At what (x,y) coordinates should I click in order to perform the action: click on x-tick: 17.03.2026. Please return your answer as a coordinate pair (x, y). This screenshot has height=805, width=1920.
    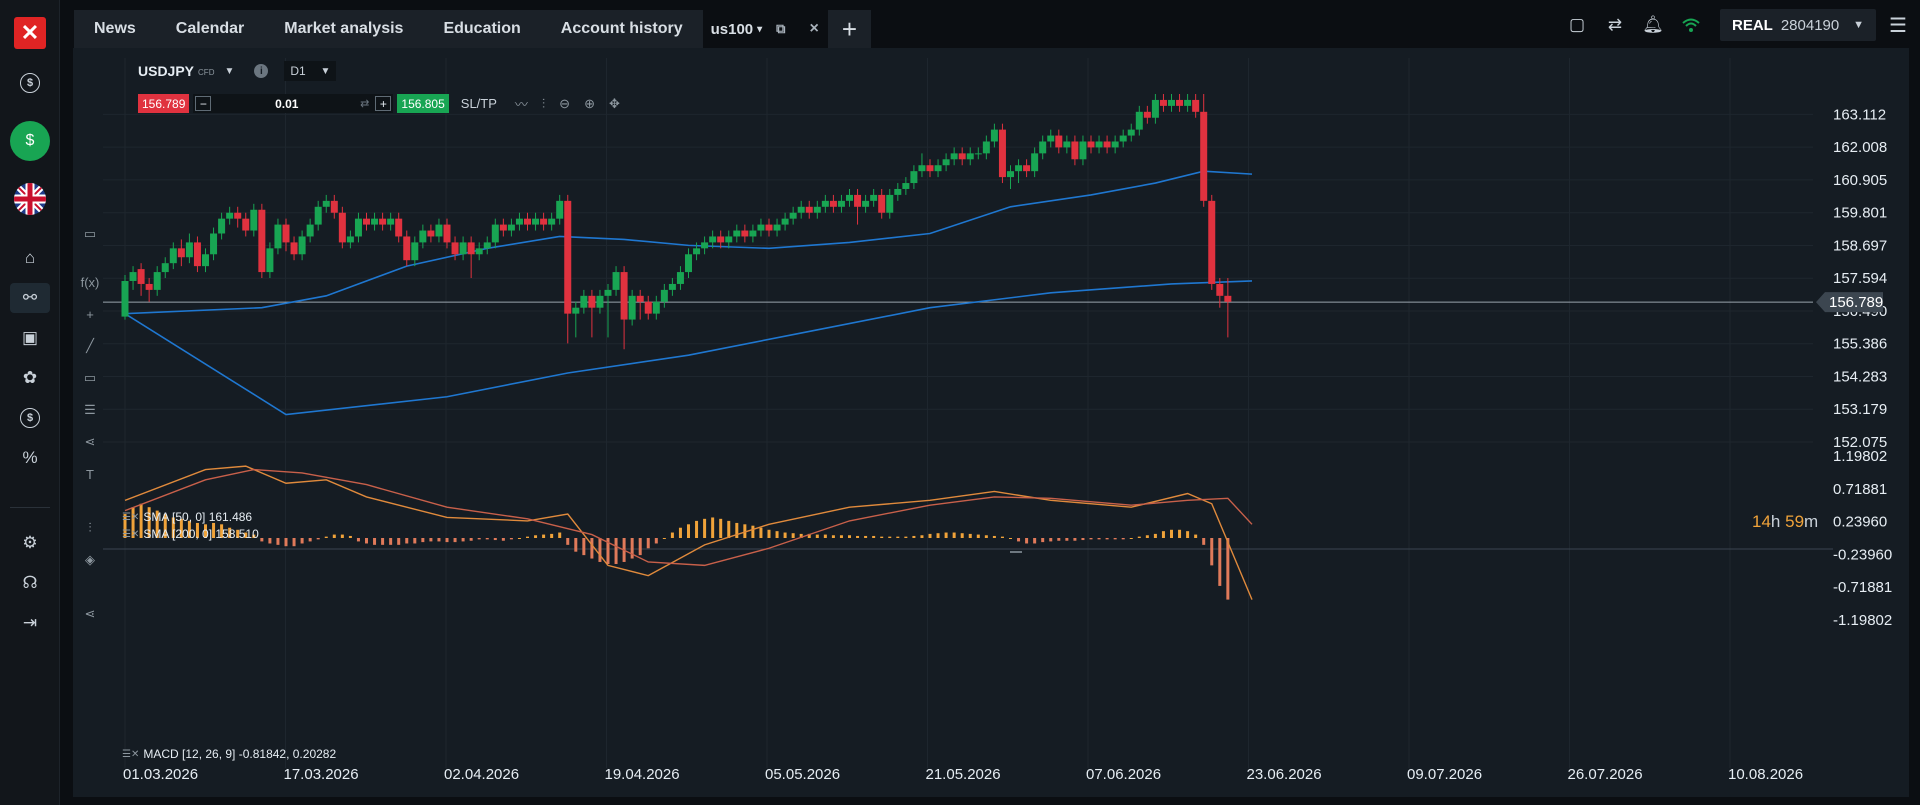
    Looking at the image, I should click on (321, 774).